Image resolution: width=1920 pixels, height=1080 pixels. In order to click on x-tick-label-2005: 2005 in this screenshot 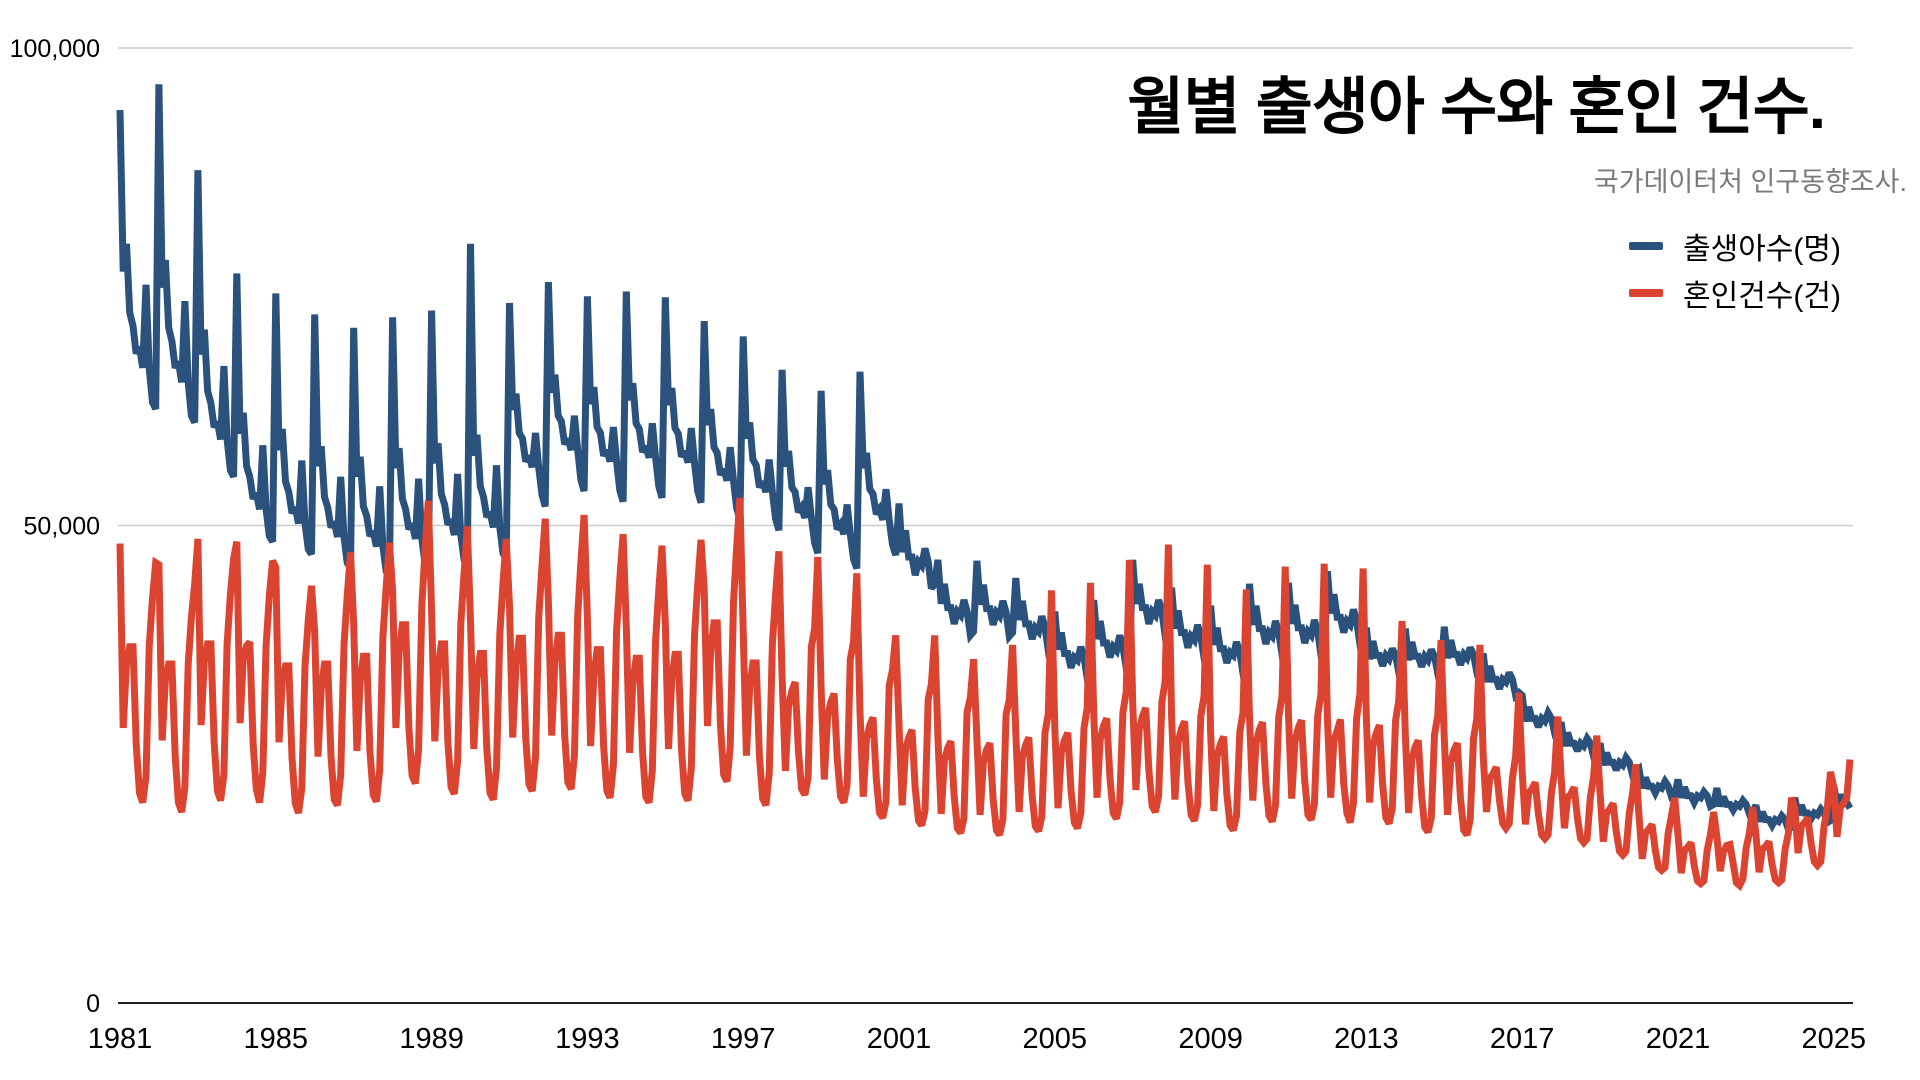, I will do `click(1055, 1039)`.